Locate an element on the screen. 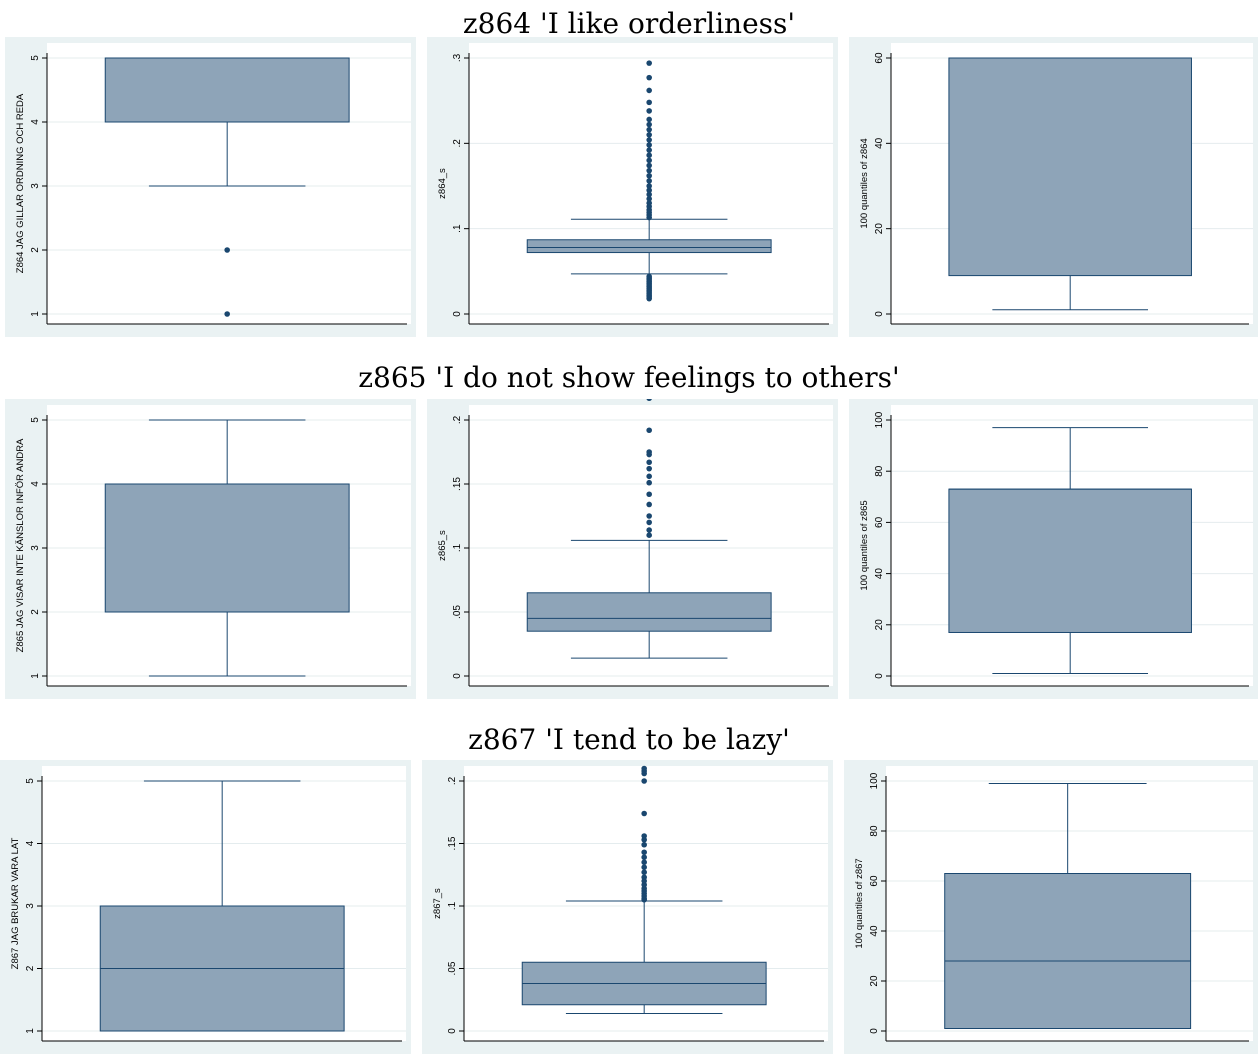 This screenshot has width=1258, height=1054. box-plot-svg: 0 20 40 60 80 100 100 quantiles of z867 is located at coordinates (1051, 907).